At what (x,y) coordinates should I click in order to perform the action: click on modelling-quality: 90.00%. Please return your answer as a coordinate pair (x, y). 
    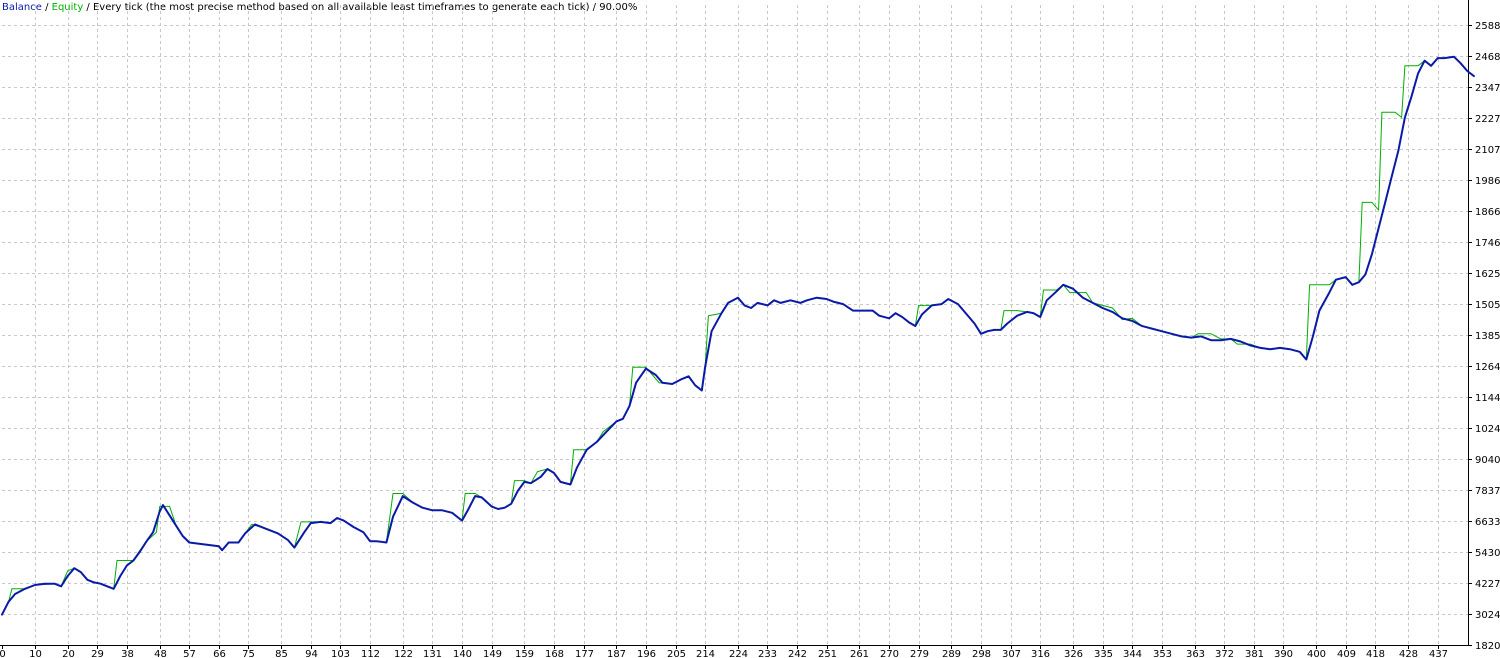
    Looking at the image, I should click on (618, 7).